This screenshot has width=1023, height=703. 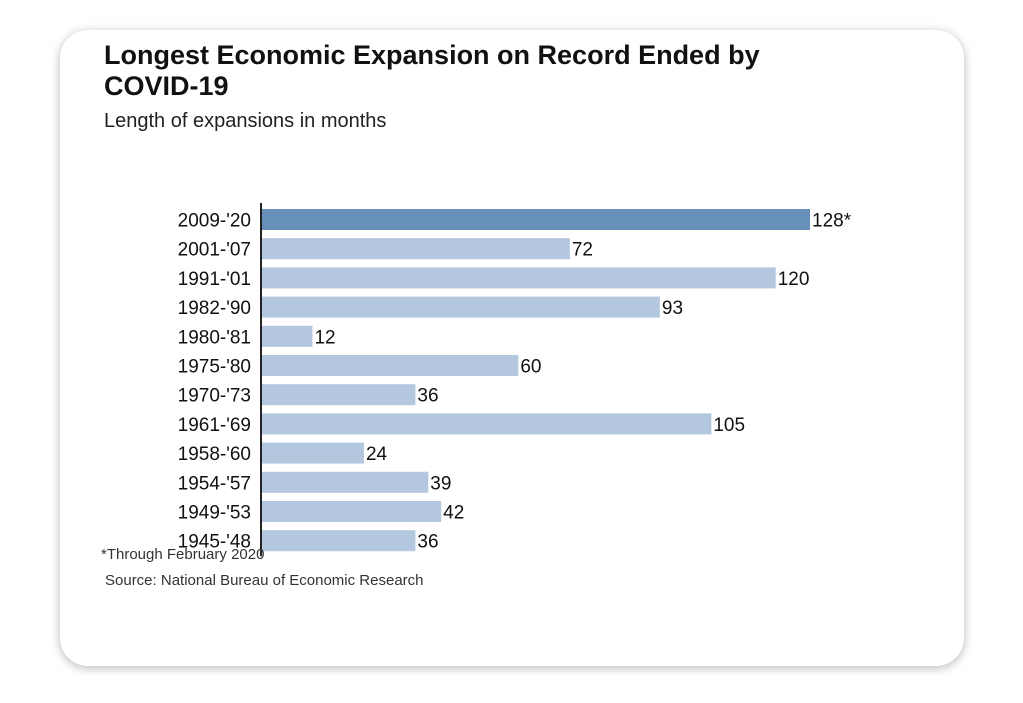 What do you see at coordinates (214, 308) in the screenshot?
I see `category-label: 1982-'90` at bounding box center [214, 308].